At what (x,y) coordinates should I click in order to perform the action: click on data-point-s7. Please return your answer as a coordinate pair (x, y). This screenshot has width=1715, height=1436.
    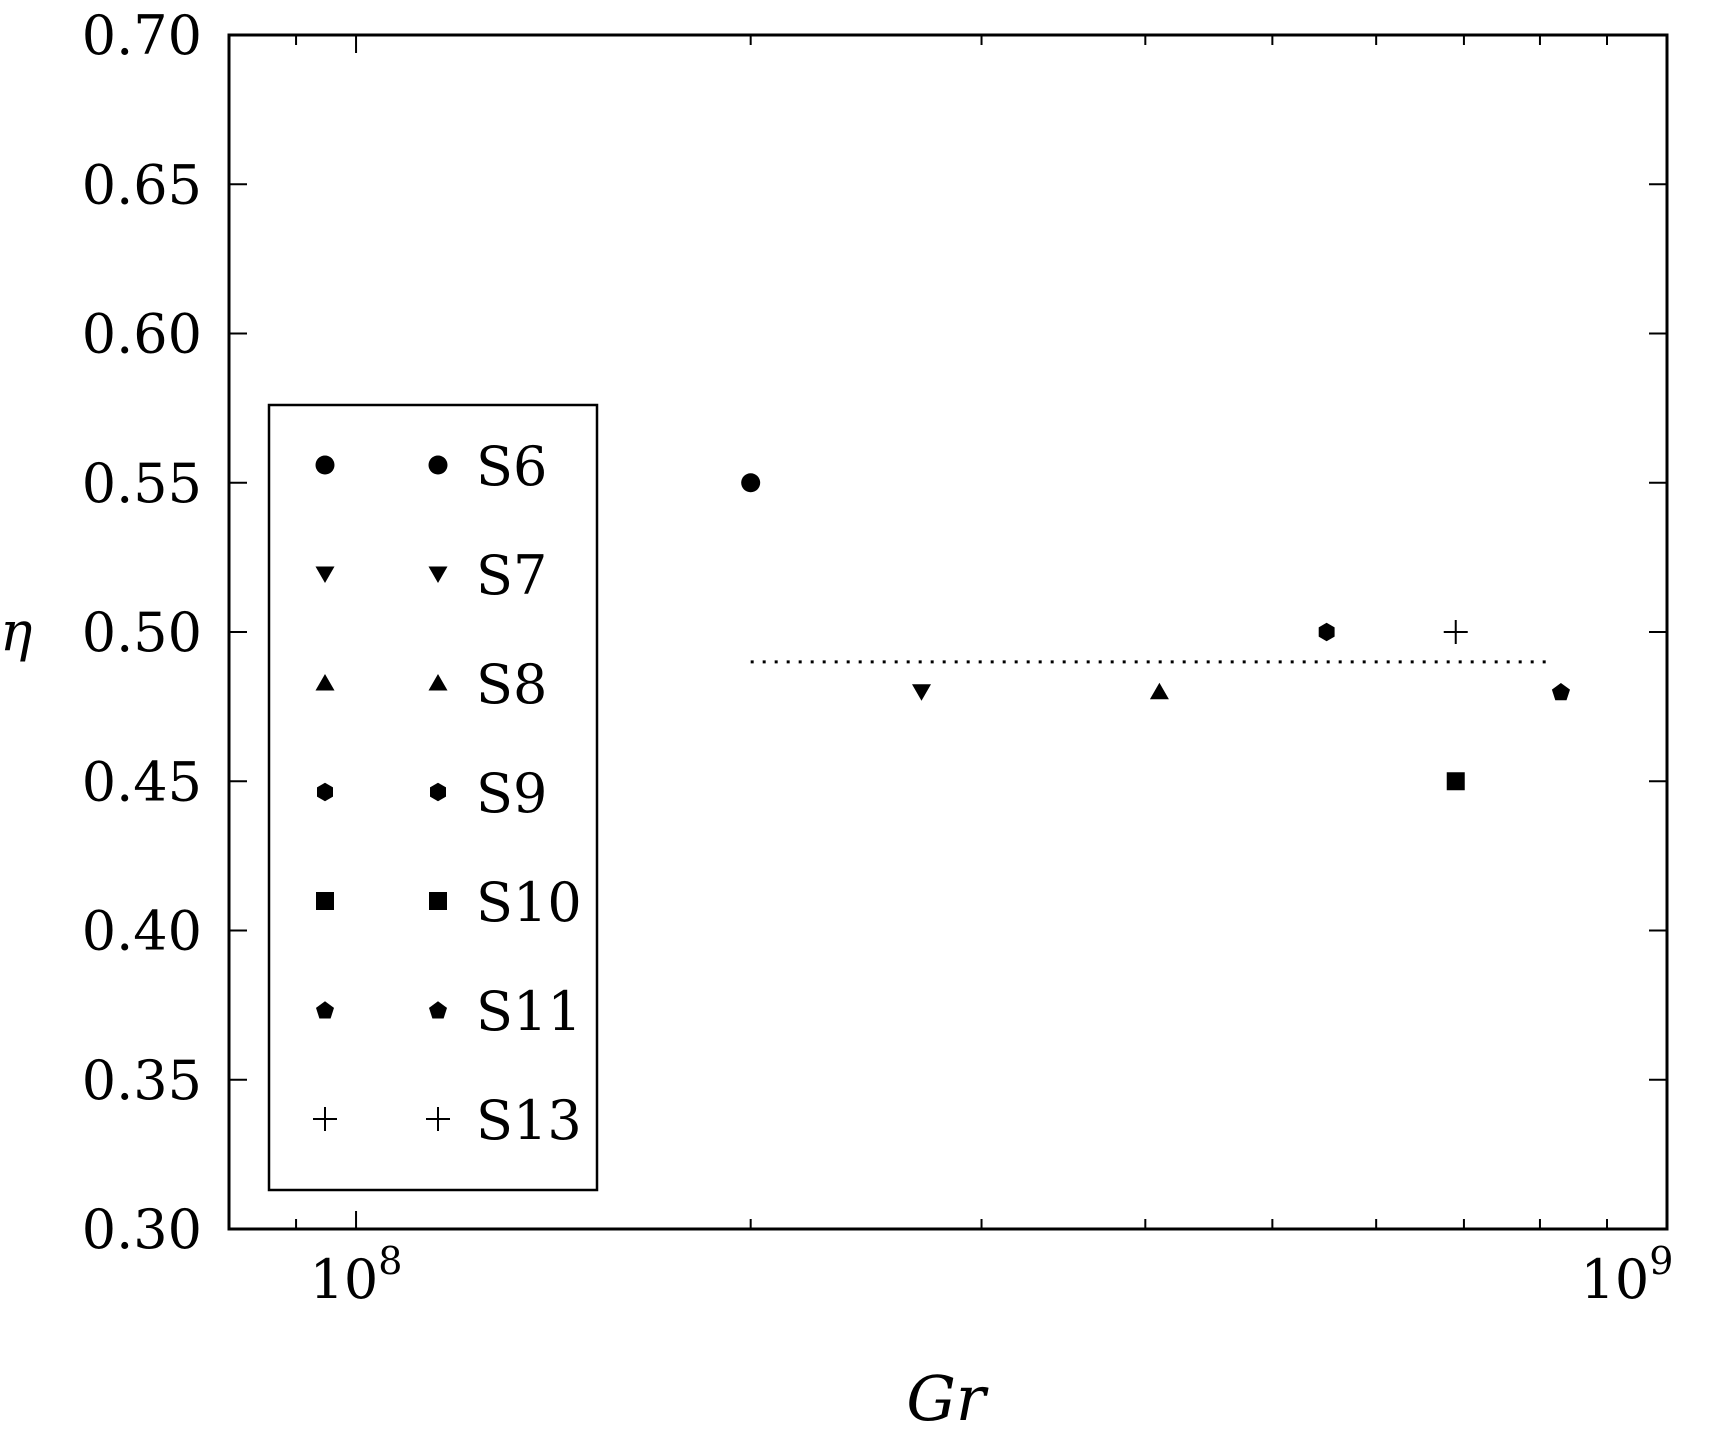
    Looking at the image, I should click on (921, 692).